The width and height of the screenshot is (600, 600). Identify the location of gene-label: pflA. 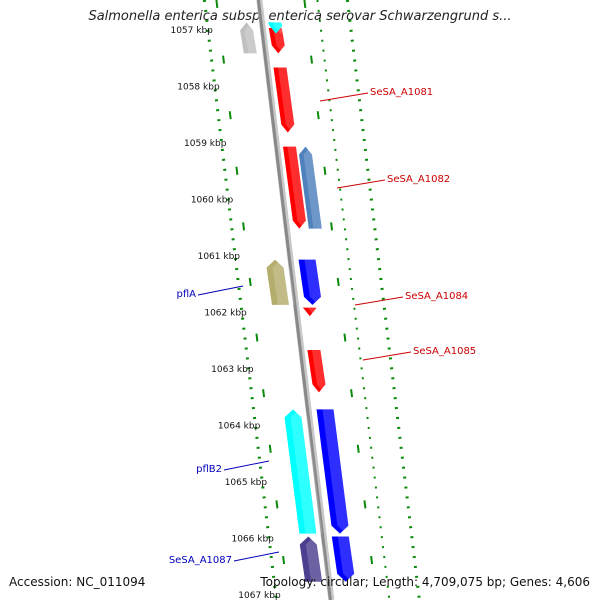
(187, 294).